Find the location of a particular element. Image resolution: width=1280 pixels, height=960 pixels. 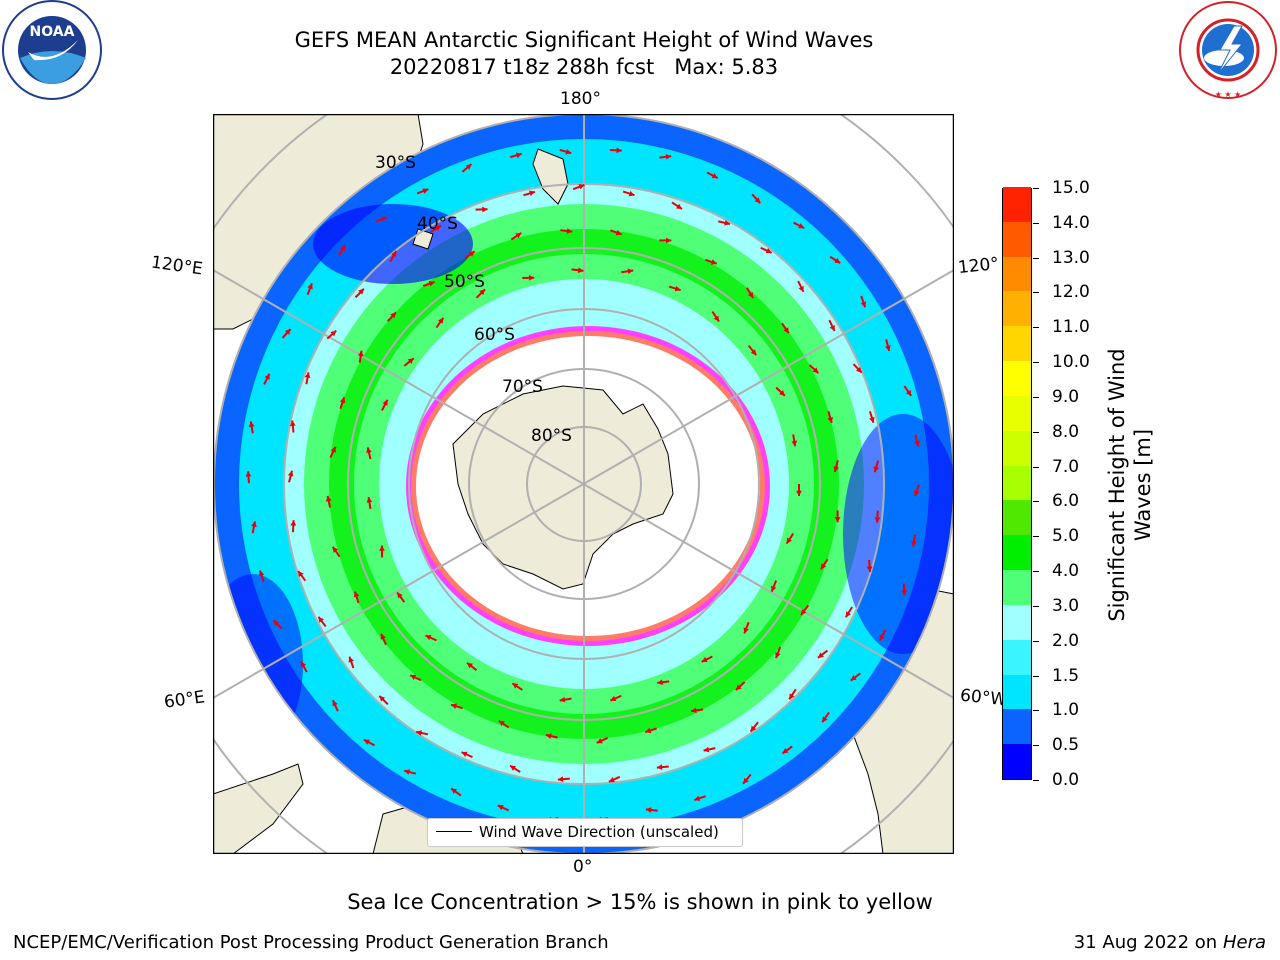

colorbar-tick-label: 0.5 is located at coordinates (1066, 745).